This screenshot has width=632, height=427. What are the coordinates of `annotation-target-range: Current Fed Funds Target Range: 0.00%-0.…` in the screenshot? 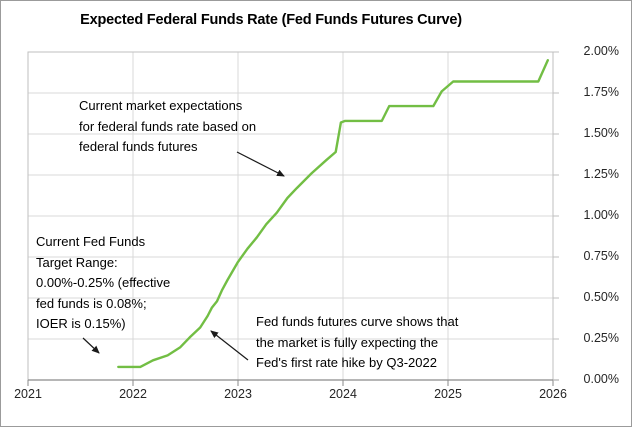 It's located at (103, 283).